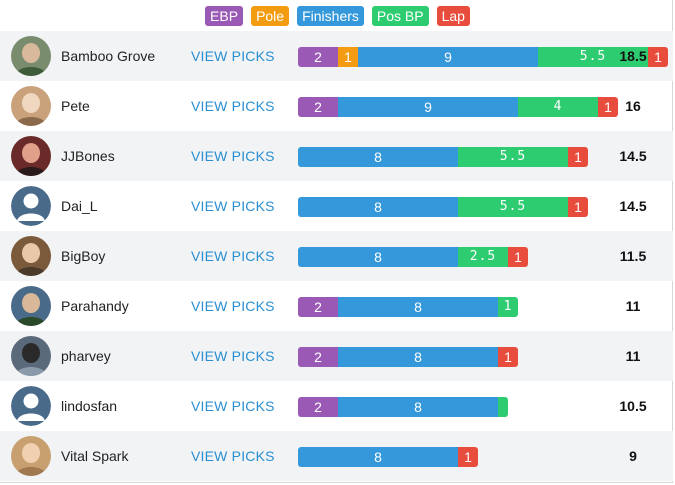 This screenshot has height=485, width=675. I want to click on player-name: Pete, so click(75, 106).